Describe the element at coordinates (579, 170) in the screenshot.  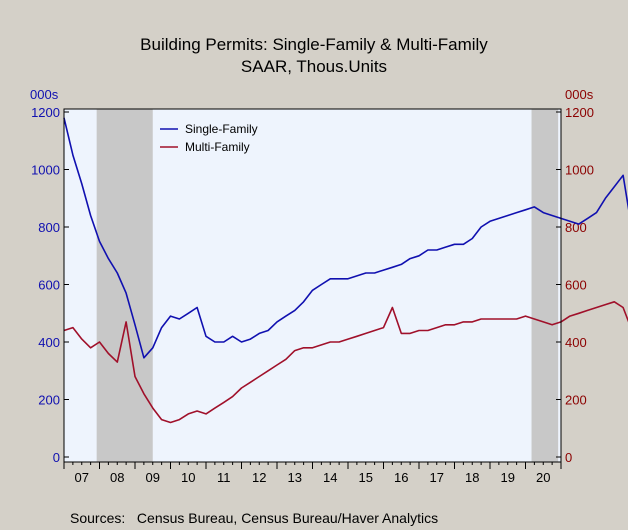
I see `right-y-tick-label: 1000` at that location.